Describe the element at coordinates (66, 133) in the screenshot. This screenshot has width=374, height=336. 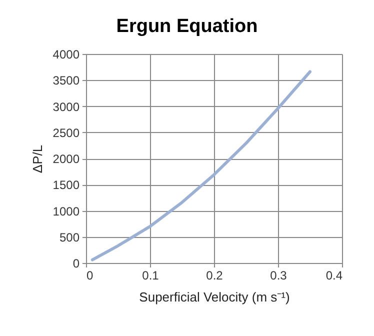
I see `y-tick-label: 2500` at that location.